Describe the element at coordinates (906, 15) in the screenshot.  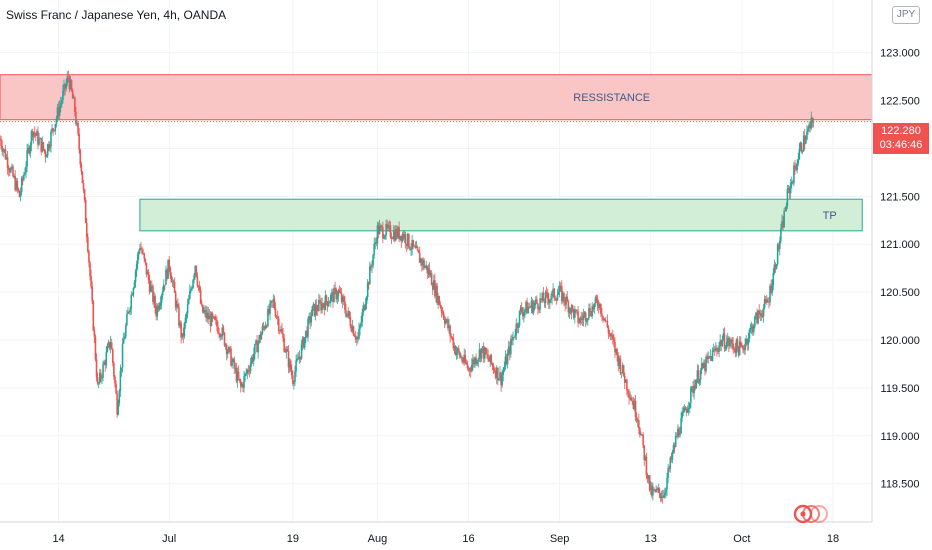
I see `currency-badge: JPY` at that location.